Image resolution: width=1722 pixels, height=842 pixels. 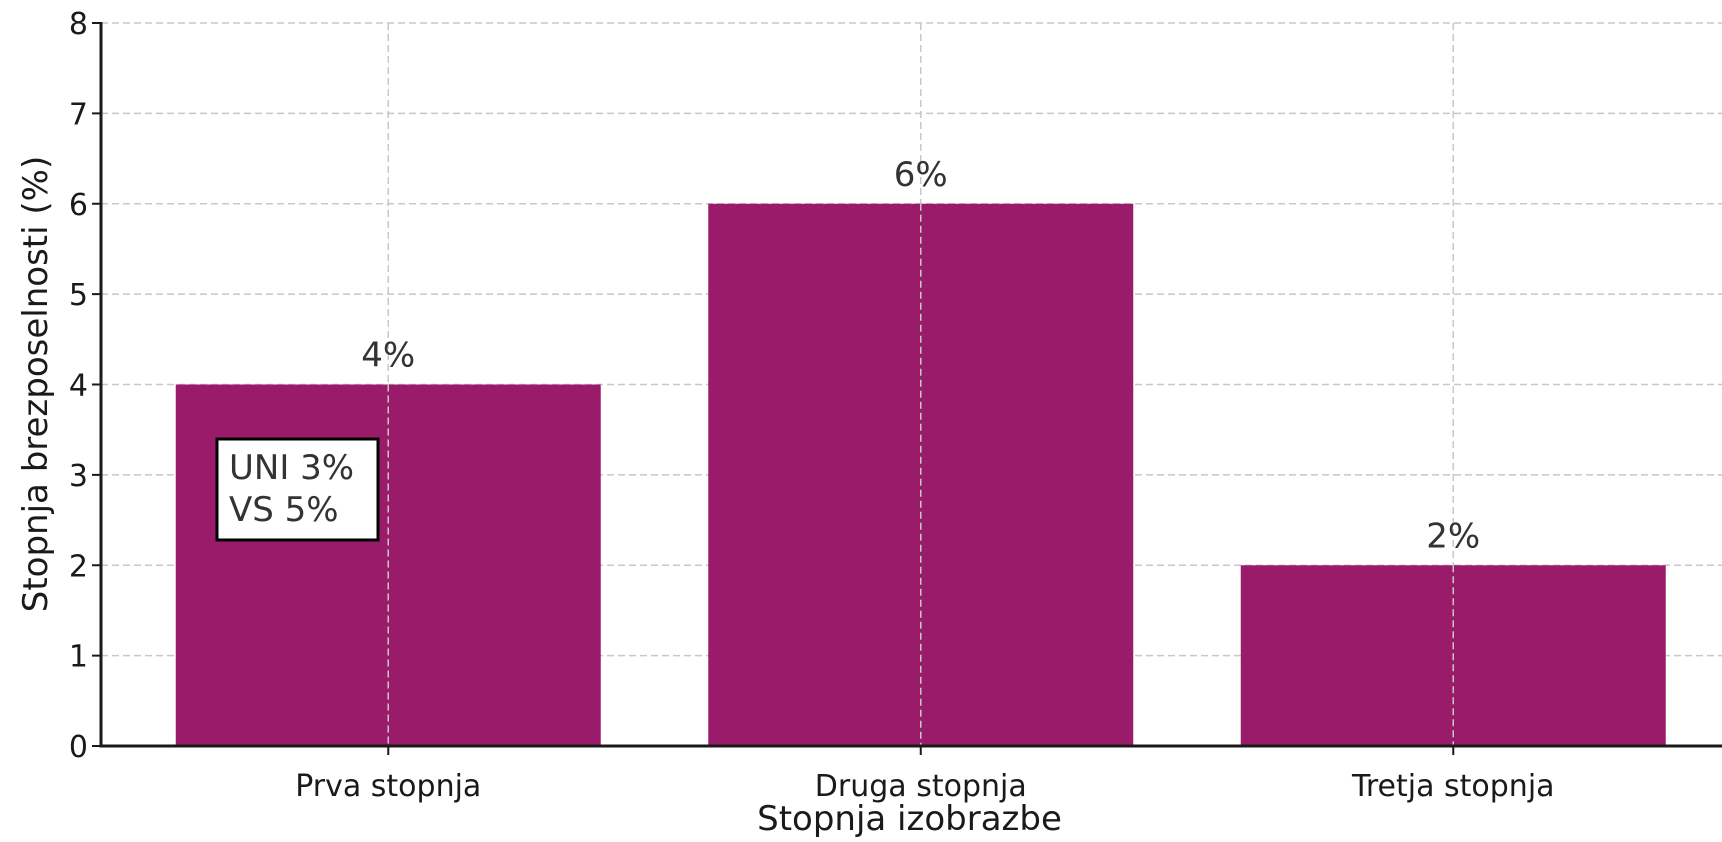 What do you see at coordinates (78, 747) in the screenshot?
I see `y-tick-label: 0` at bounding box center [78, 747].